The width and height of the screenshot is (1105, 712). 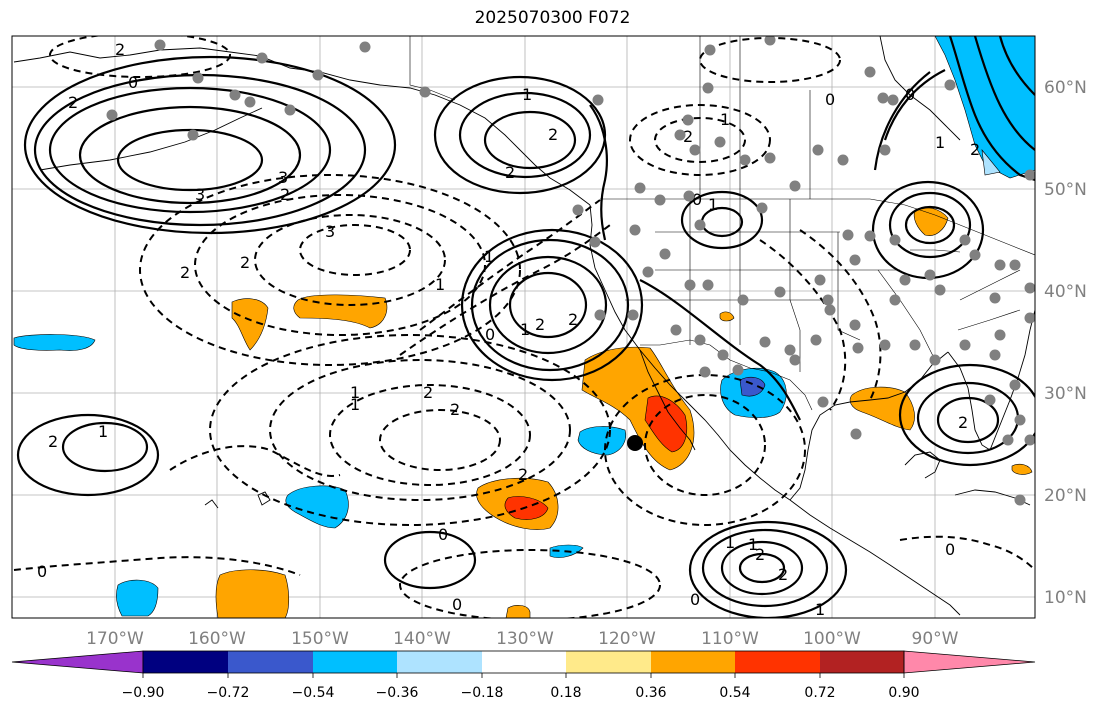 I want to click on colorbar-tick-label: 0.90, so click(x=903, y=693).